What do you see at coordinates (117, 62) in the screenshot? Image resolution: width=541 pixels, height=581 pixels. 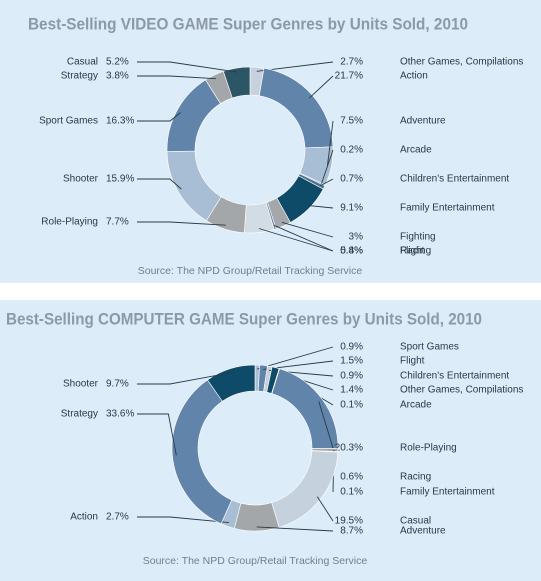 I see `value-label: 5.2%` at bounding box center [117, 62].